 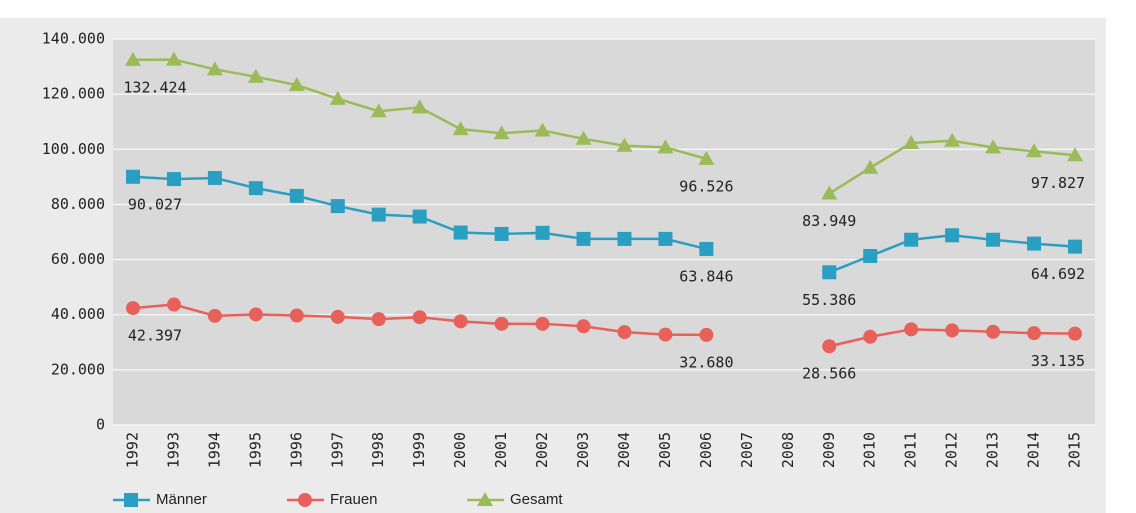 What do you see at coordinates (419, 450) in the screenshot?
I see `x-tick-label: 1999` at bounding box center [419, 450].